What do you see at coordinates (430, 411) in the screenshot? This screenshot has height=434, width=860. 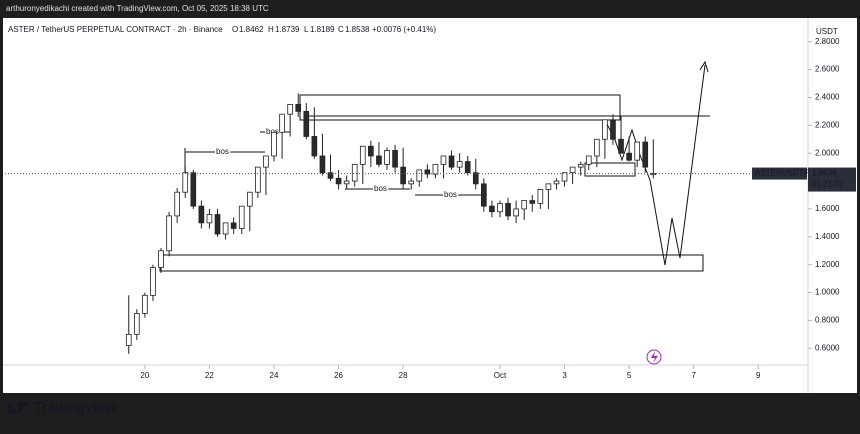 I see `footer` at bounding box center [430, 411].